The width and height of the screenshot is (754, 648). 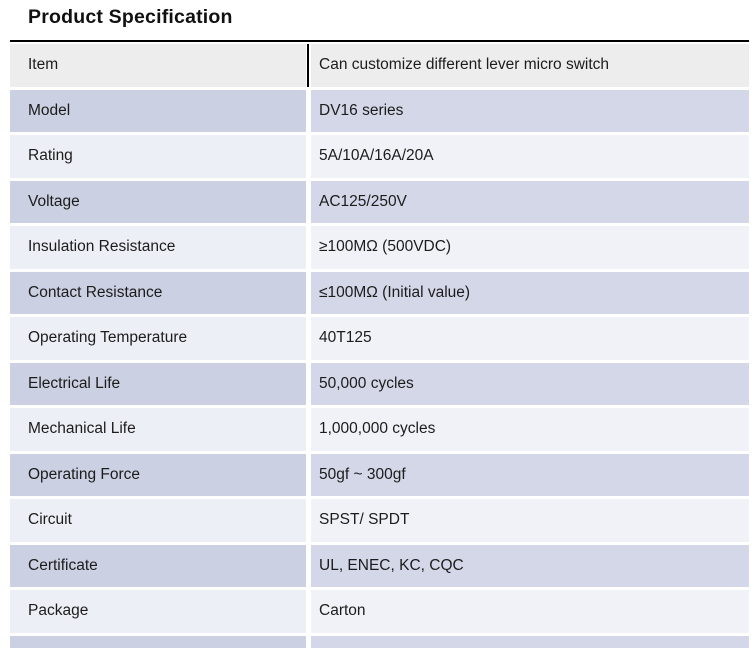 I want to click on spec-value-cell: DV16 series, so click(x=530, y=110).